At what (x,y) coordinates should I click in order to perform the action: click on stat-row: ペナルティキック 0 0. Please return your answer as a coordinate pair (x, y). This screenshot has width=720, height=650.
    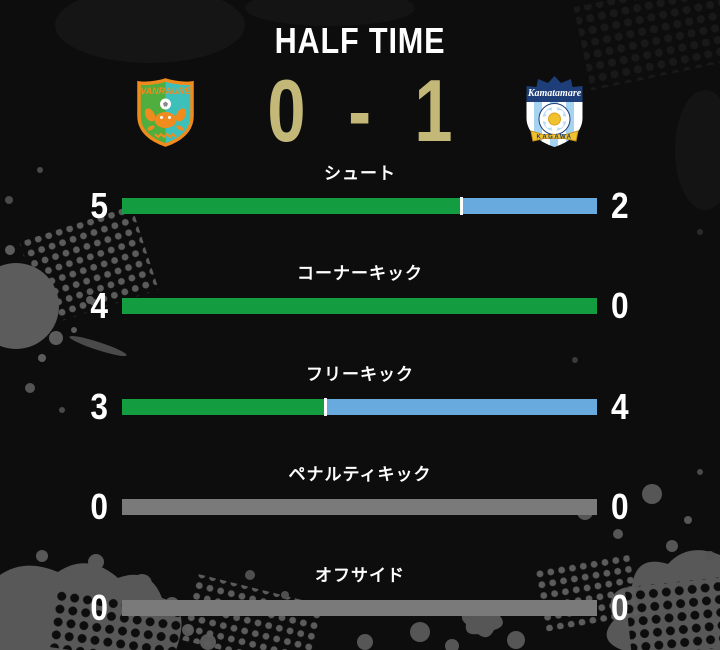
    Looking at the image, I should click on (360, 496).